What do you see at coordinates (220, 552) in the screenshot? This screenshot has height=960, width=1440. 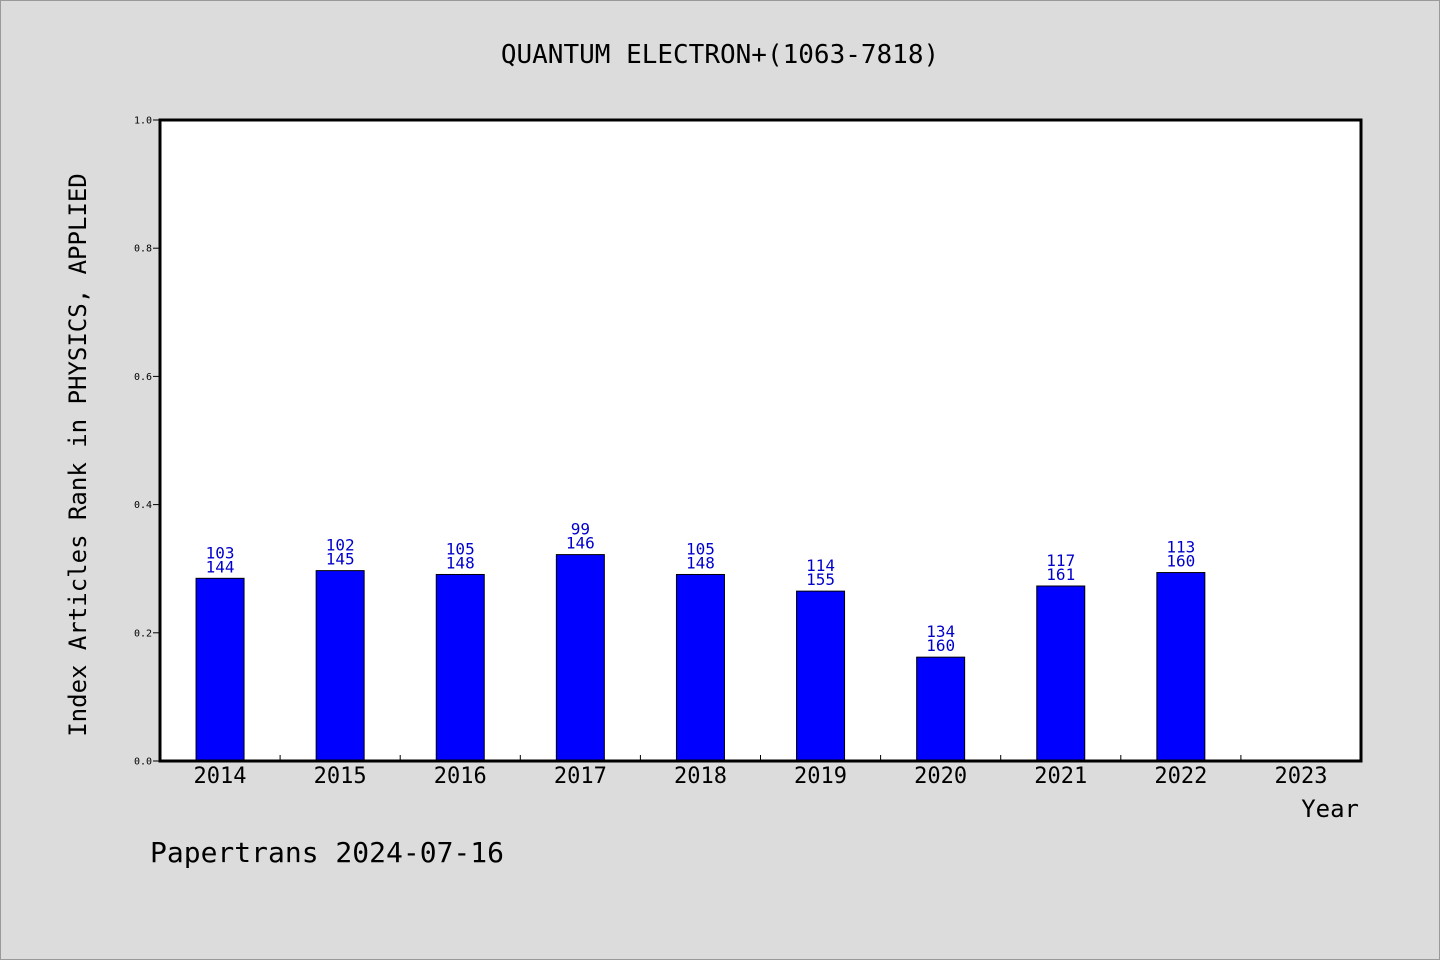 I see `bar-label-top-2014: 103` at bounding box center [220, 552].